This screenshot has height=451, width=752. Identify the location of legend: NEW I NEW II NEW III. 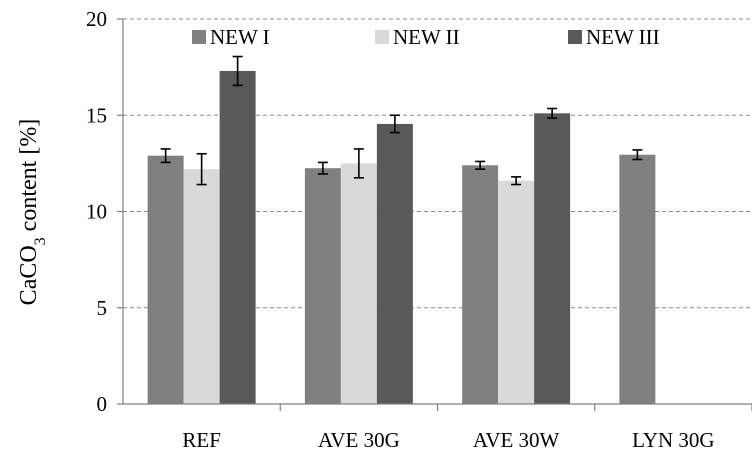
(426, 37).